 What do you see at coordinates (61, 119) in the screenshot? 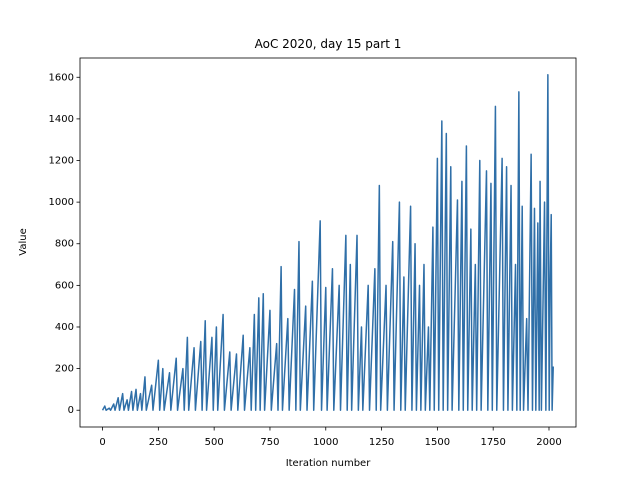
I see `y-tick-label: 1400` at bounding box center [61, 119].